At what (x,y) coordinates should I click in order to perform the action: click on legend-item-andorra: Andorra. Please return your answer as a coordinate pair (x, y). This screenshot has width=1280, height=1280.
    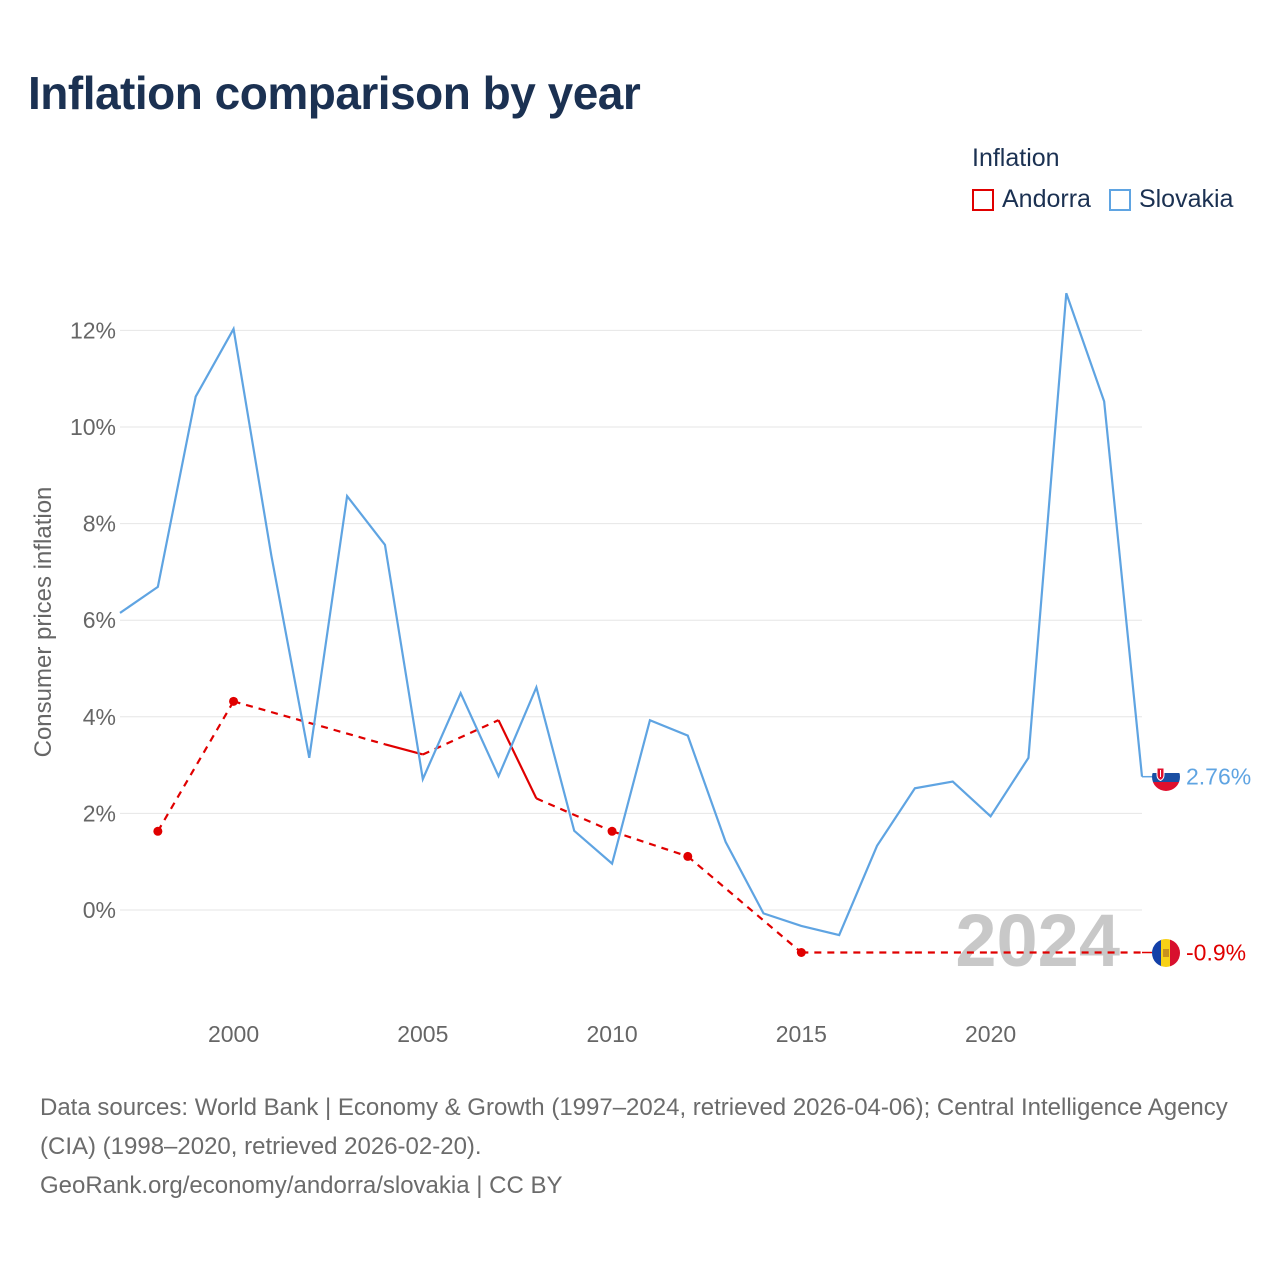
    Looking at the image, I should click on (1031, 199).